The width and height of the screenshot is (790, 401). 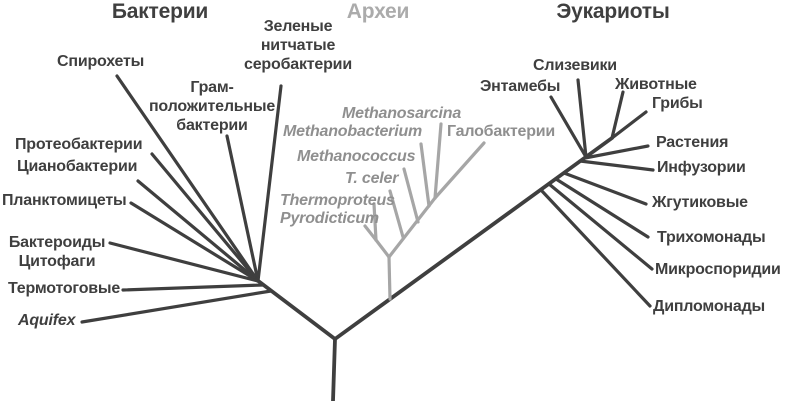 I want to click on label-aquifex: Aquifex, so click(x=47, y=320).